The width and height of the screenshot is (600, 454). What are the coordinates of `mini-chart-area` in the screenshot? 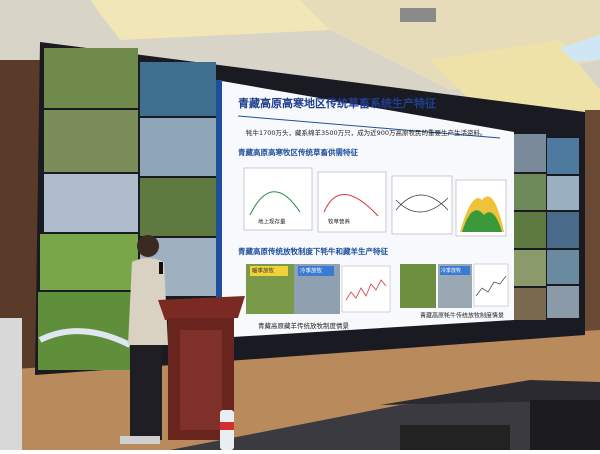 It's located at (482, 221).